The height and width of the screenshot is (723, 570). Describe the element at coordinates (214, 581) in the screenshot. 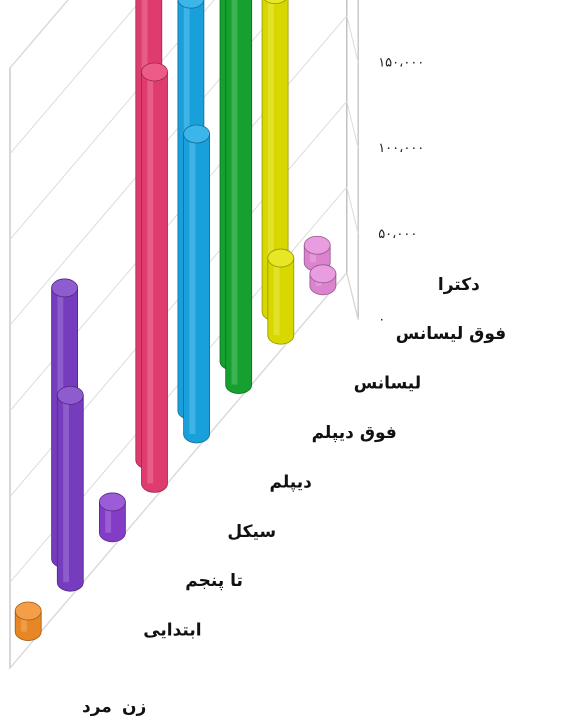

I see `category-label: تا پنجم` at that location.